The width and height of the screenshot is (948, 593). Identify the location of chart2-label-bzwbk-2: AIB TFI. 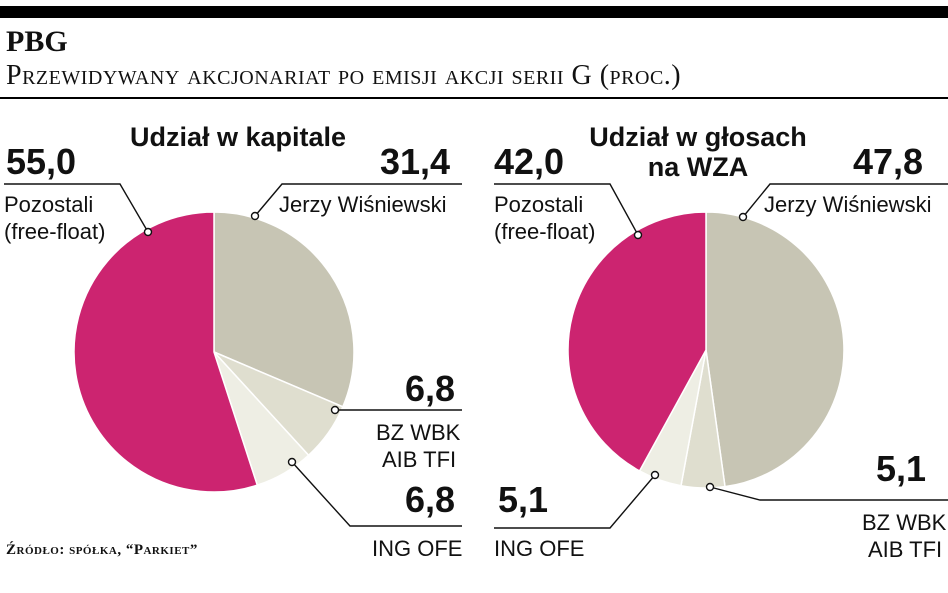
(905, 549).